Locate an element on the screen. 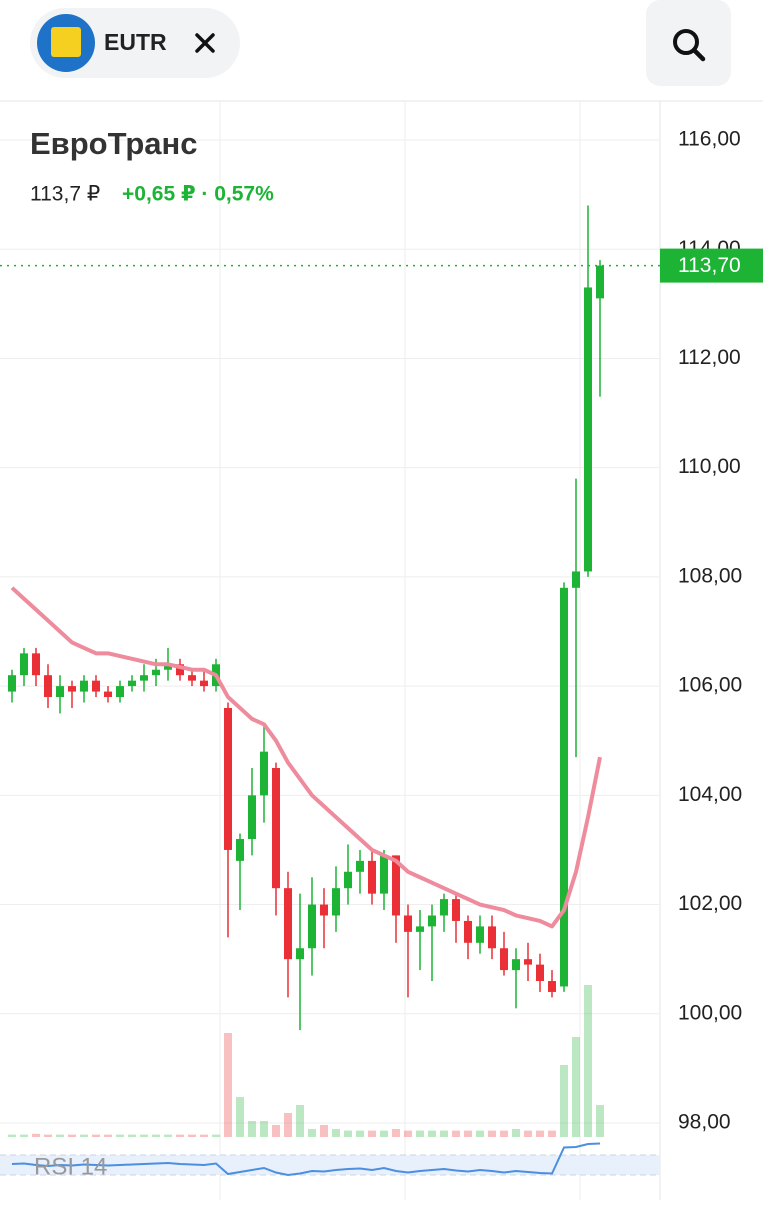 This screenshot has width=763, height=1205. rsi-band is located at coordinates (330, 1165).